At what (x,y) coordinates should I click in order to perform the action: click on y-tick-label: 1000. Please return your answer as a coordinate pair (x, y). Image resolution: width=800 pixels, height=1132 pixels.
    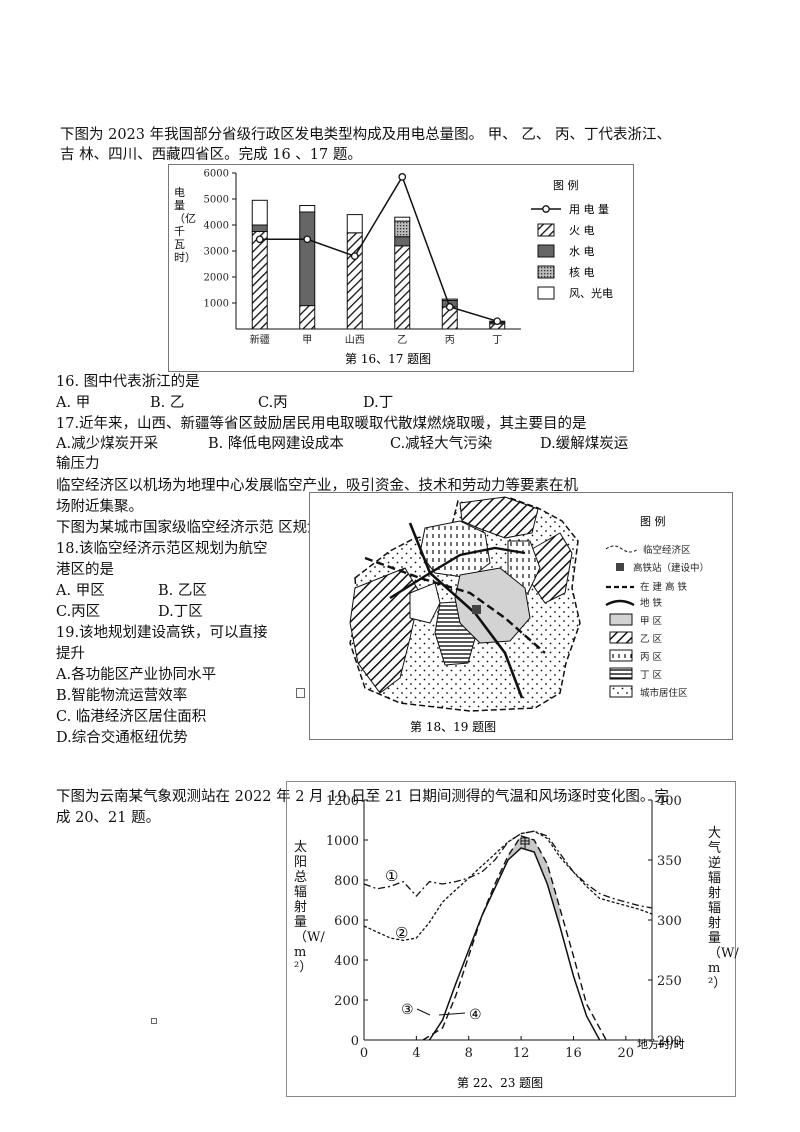
    Looking at the image, I should click on (216, 304).